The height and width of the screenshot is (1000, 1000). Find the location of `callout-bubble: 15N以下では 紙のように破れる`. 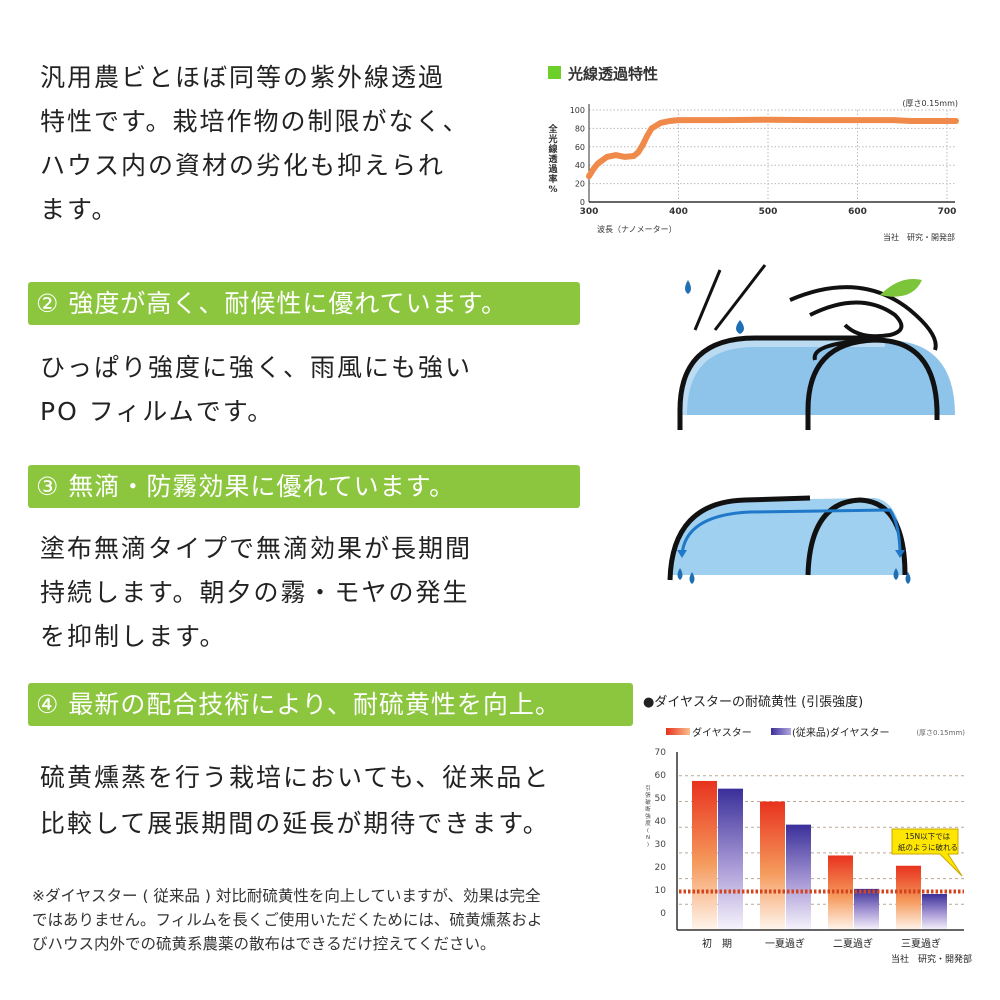

callout-bubble: 15N以下では 紙のように破れる is located at coordinates (927, 852).